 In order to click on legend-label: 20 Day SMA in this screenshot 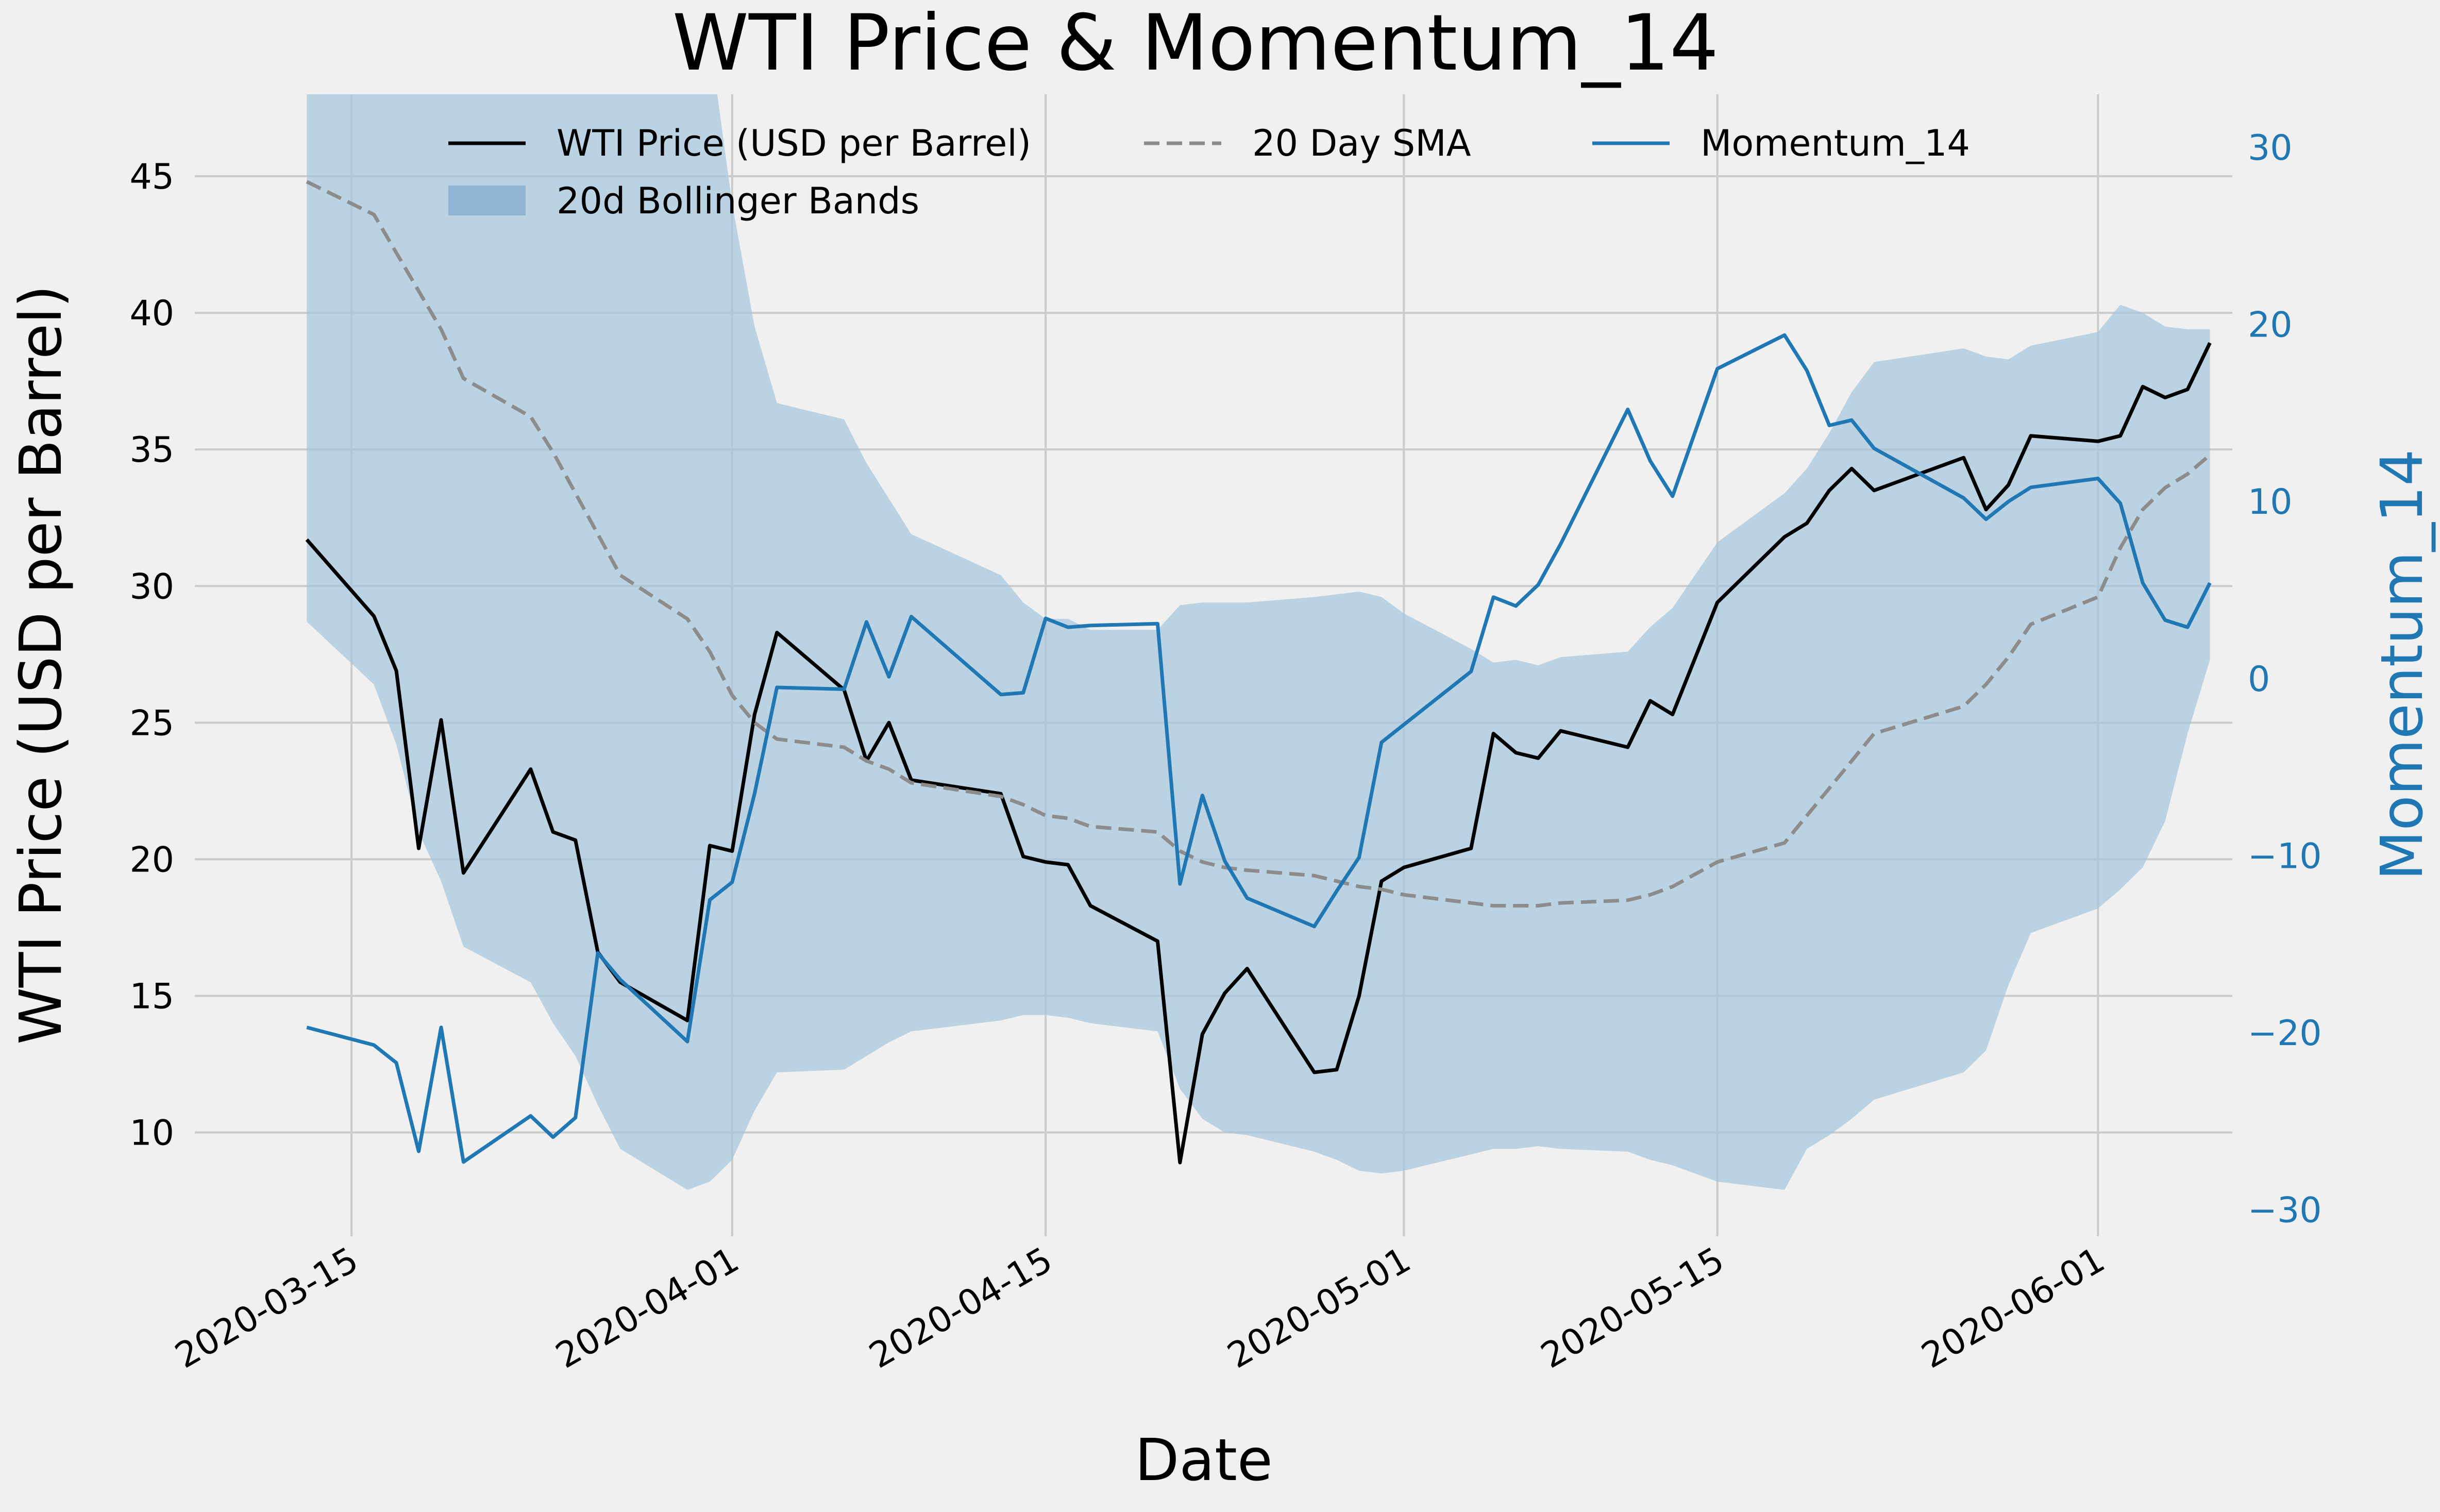, I will do `click(1361, 143)`.